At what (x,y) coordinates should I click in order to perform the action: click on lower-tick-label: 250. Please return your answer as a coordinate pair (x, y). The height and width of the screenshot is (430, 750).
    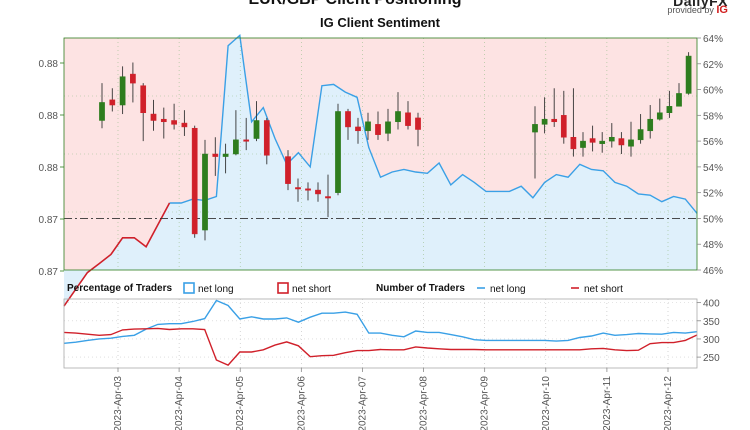
    Looking at the image, I should click on (711, 358).